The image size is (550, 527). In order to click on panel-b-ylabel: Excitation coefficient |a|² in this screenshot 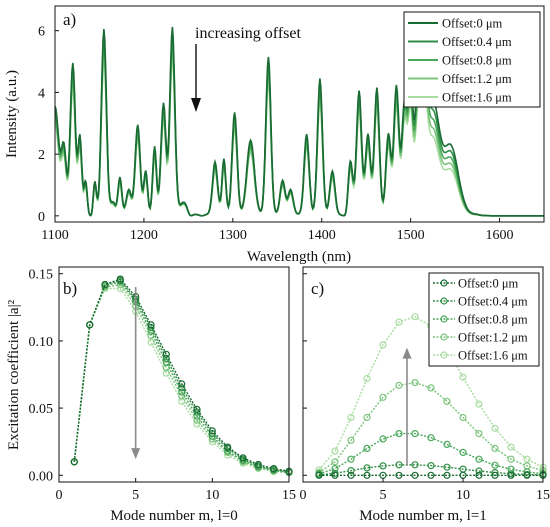, I will do `click(14, 374)`.